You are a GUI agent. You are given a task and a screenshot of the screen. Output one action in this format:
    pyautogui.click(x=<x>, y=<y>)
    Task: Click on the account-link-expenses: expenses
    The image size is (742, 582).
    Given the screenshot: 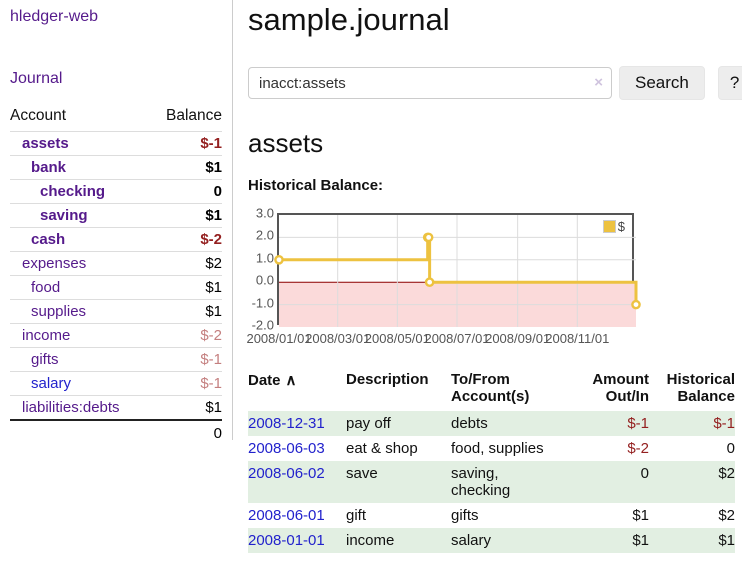 What is the action you would take?
    pyautogui.click(x=54, y=263)
    